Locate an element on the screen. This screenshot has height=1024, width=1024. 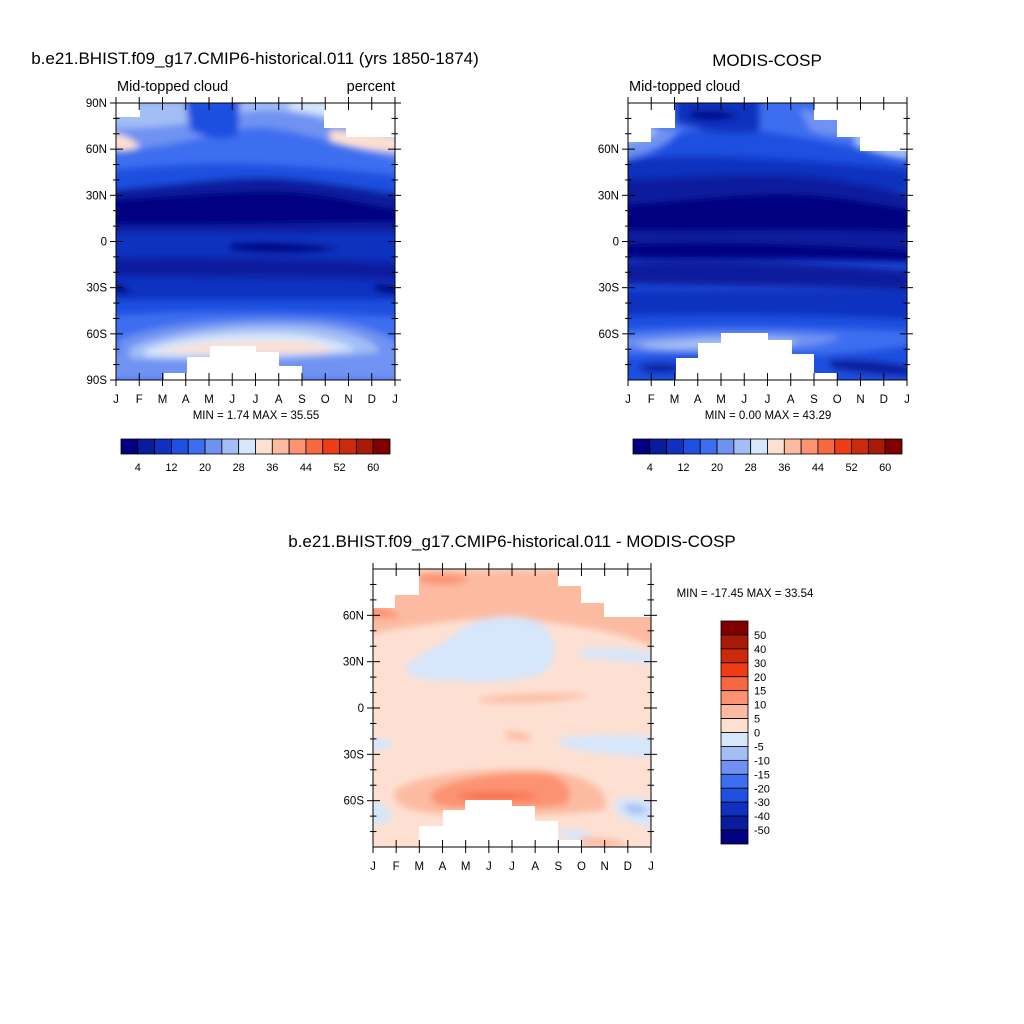
p3-x-tick-label: O is located at coordinates (581, 867).